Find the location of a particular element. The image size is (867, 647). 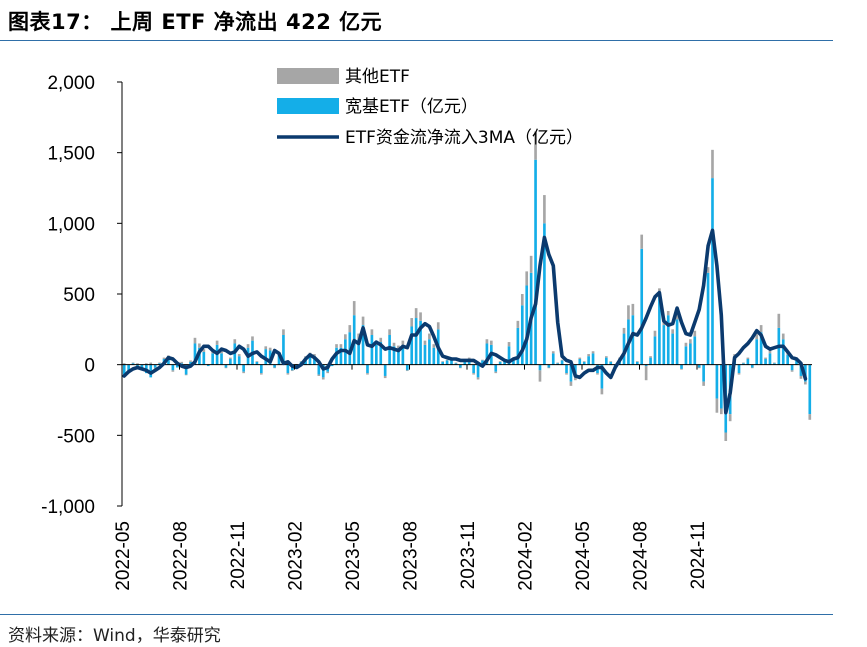

footer-divider is located at coordinates (416, 614).